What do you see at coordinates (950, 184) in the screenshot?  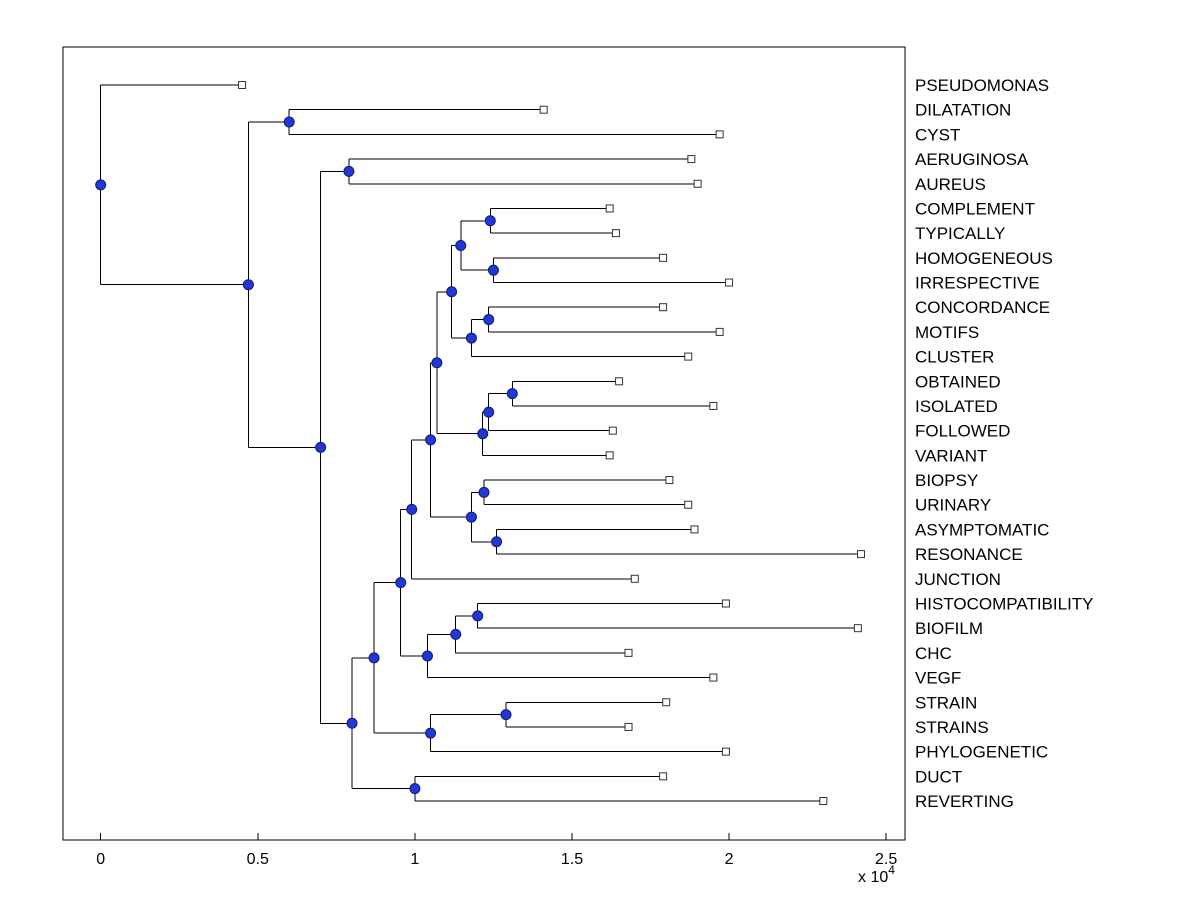 I see `leaf-label: AUREUS` at bounding box center [950, 184].